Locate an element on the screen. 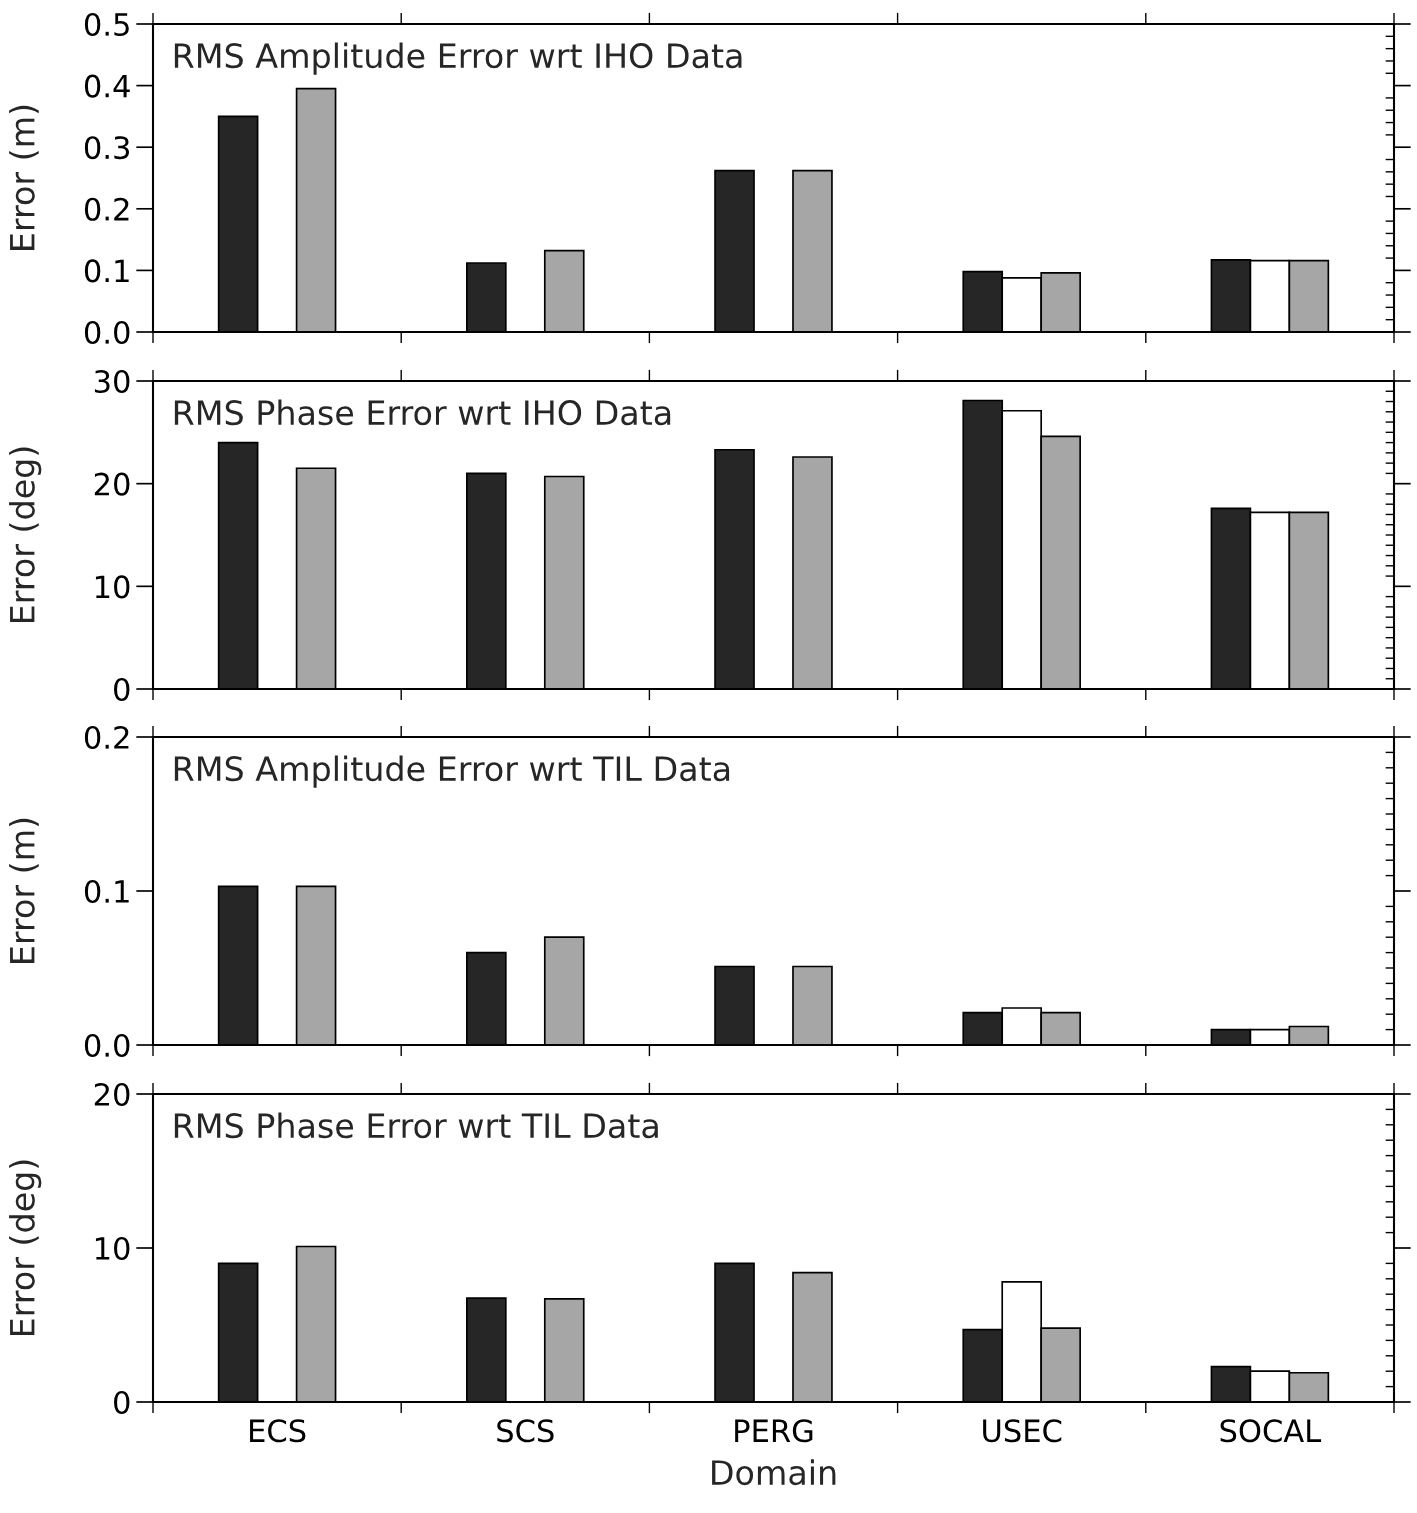  x-axis-title: Domain is located at coordinates (774, 1472).